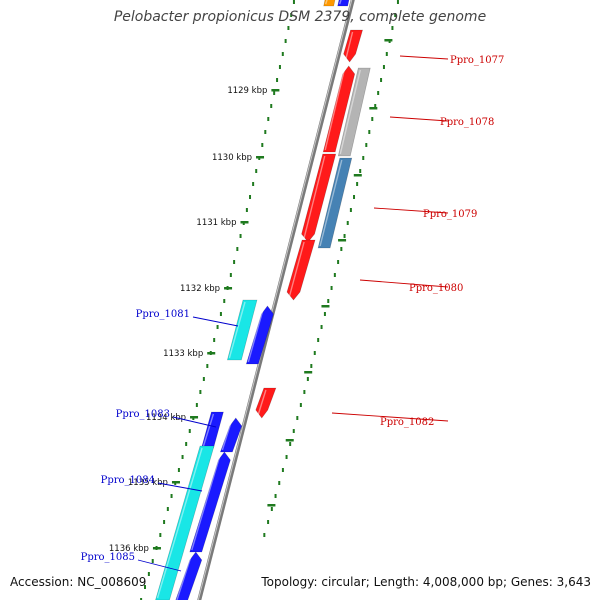 This screenshot has height=605, width=600. What do you see at coordinates (349, 46) in the screenshot?
I see `gene-ppro-1077-shine` at bounding box center [349, 46].